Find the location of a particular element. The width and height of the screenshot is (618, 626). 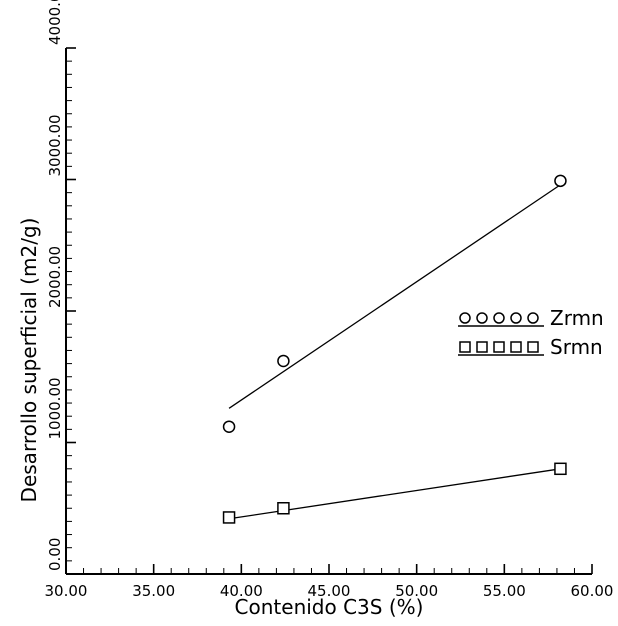

legend-marker-zrmn is located at coordinates (499, 318).